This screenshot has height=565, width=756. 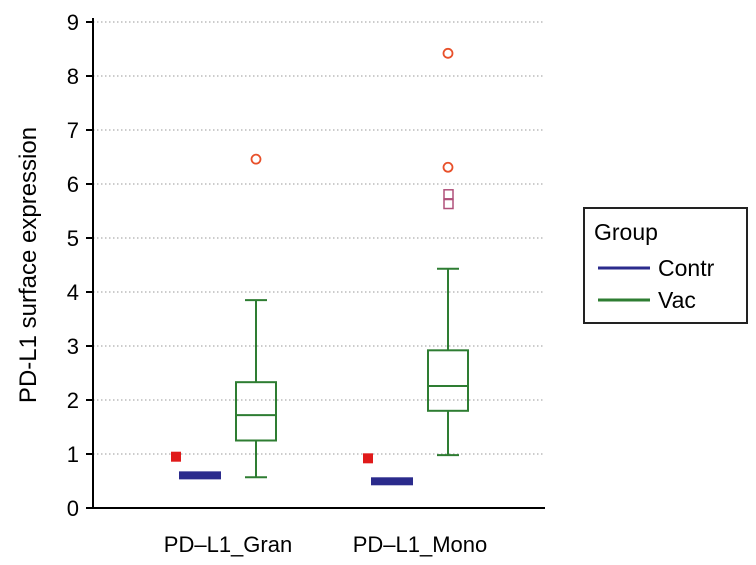 What do you see at coordinates (28, 265) in the screenshot?
I see `y-axis-title: PD-L1 surface expression` at bounding box center [28, 265].